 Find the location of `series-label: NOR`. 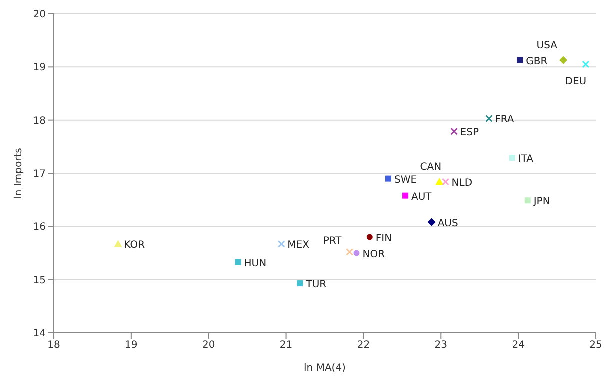

series-label: NOR is located at coordinates (374, 254).